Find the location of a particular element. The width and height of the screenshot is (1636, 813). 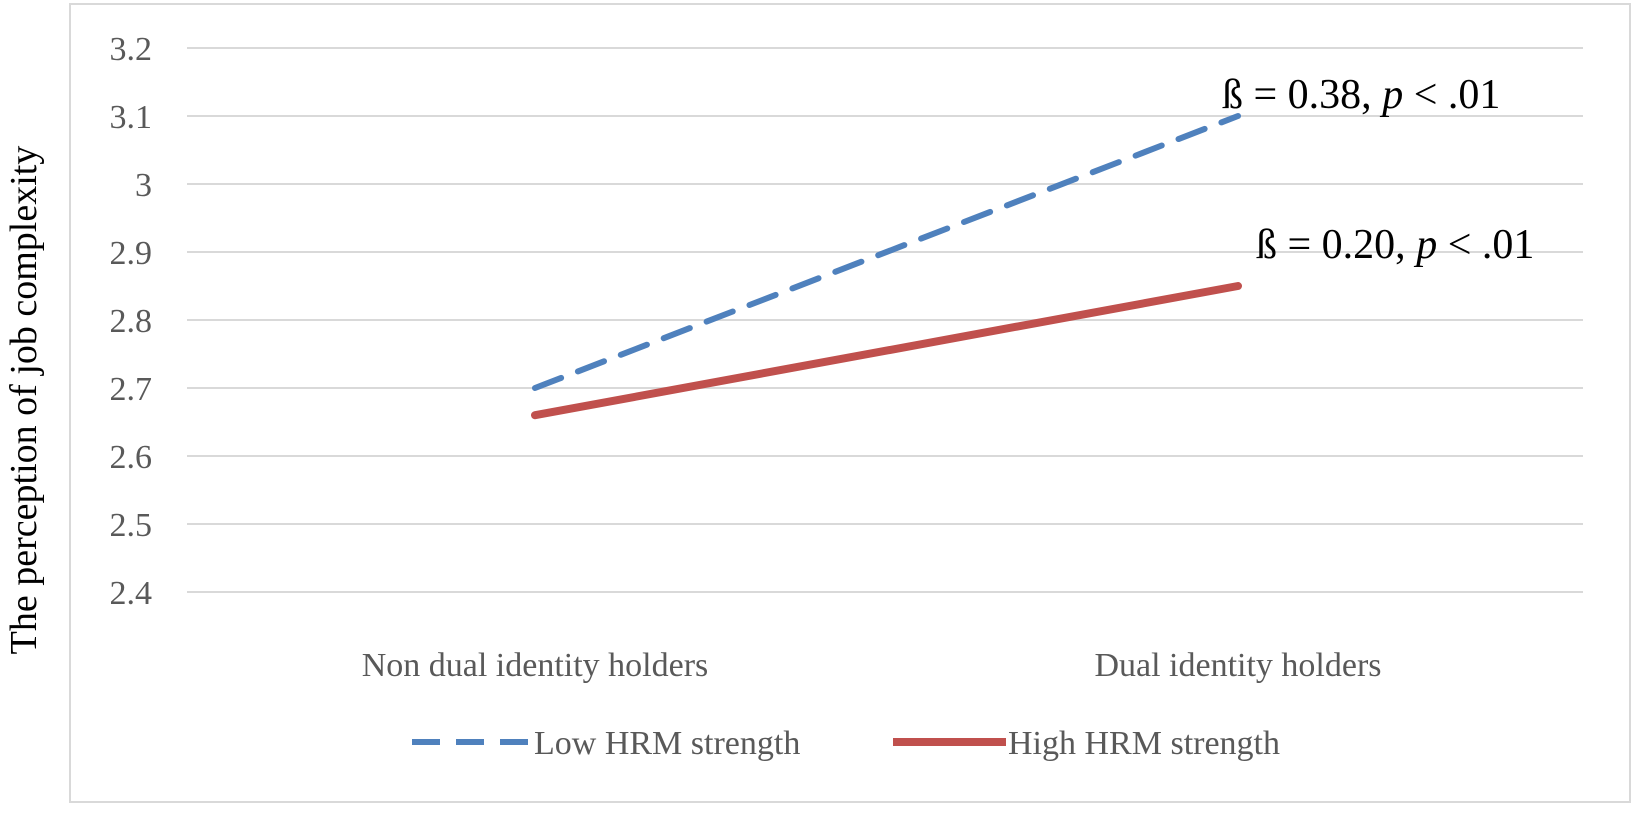

slope-annotation: ß = 0.38, p < .01 is located at coordinates (1361, 95).